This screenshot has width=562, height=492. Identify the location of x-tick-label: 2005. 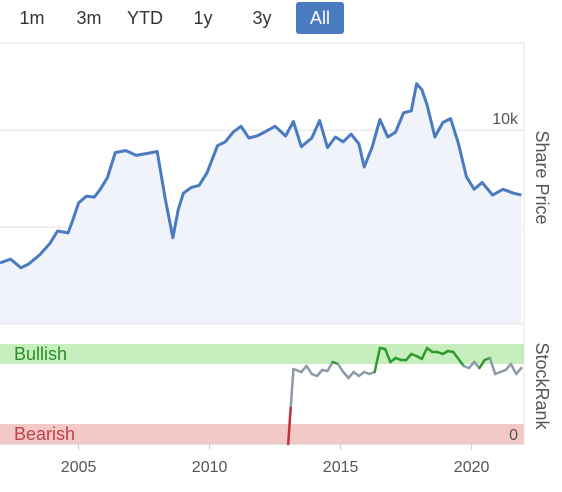
(79, 467).